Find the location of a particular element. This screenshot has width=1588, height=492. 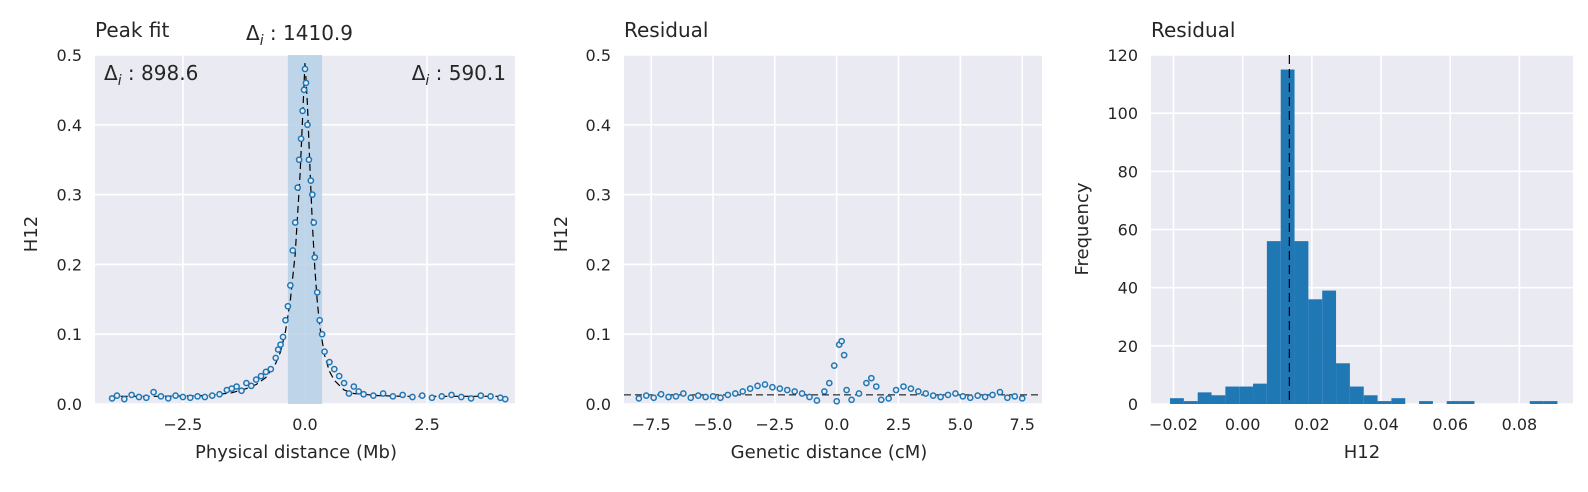

y-axis-label: Frequency is located at coordinates (1082, 228).